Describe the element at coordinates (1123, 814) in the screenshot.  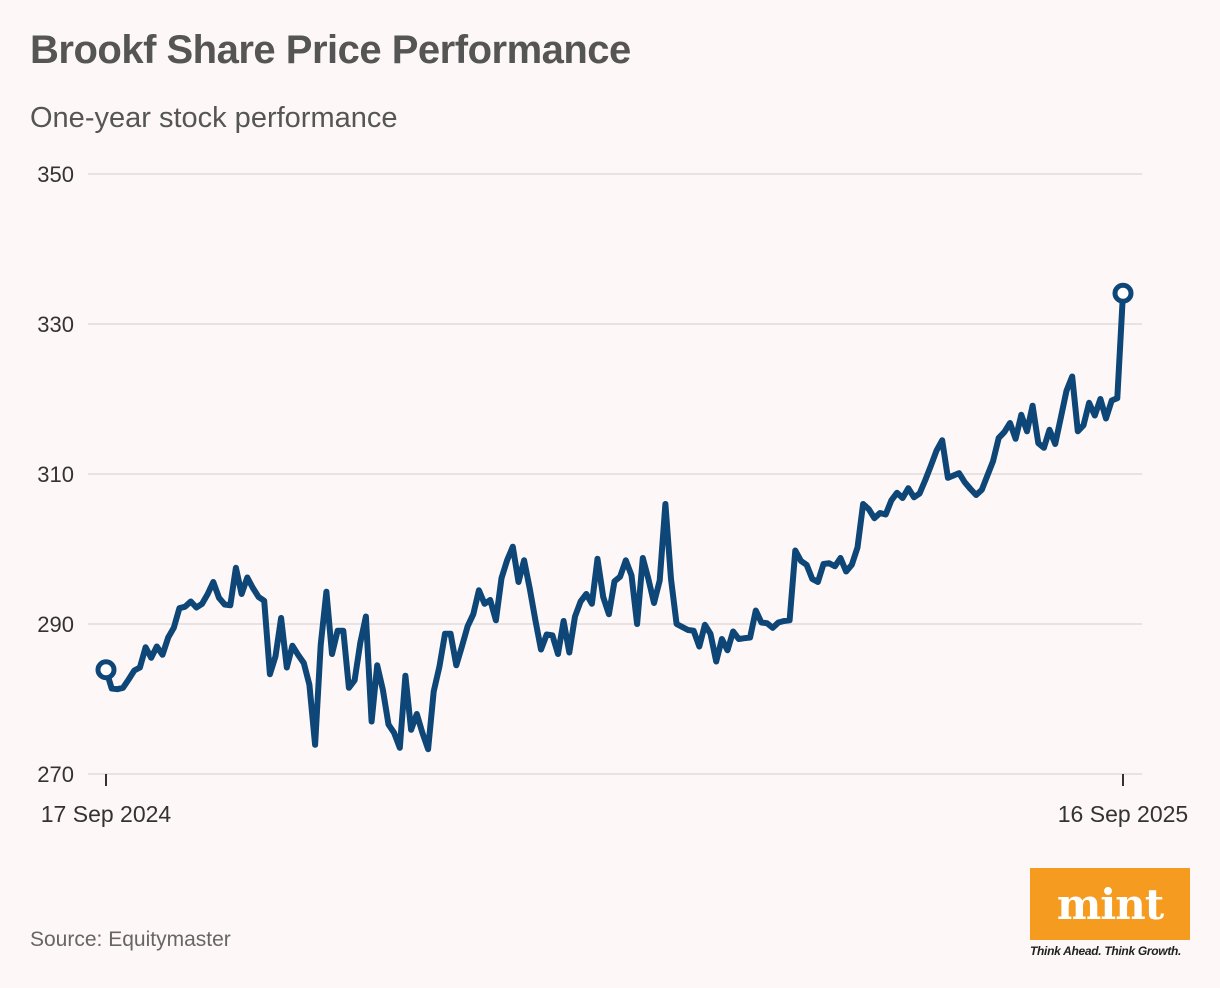
I see `x-tick-label: 16 Sep 2025` at that location.